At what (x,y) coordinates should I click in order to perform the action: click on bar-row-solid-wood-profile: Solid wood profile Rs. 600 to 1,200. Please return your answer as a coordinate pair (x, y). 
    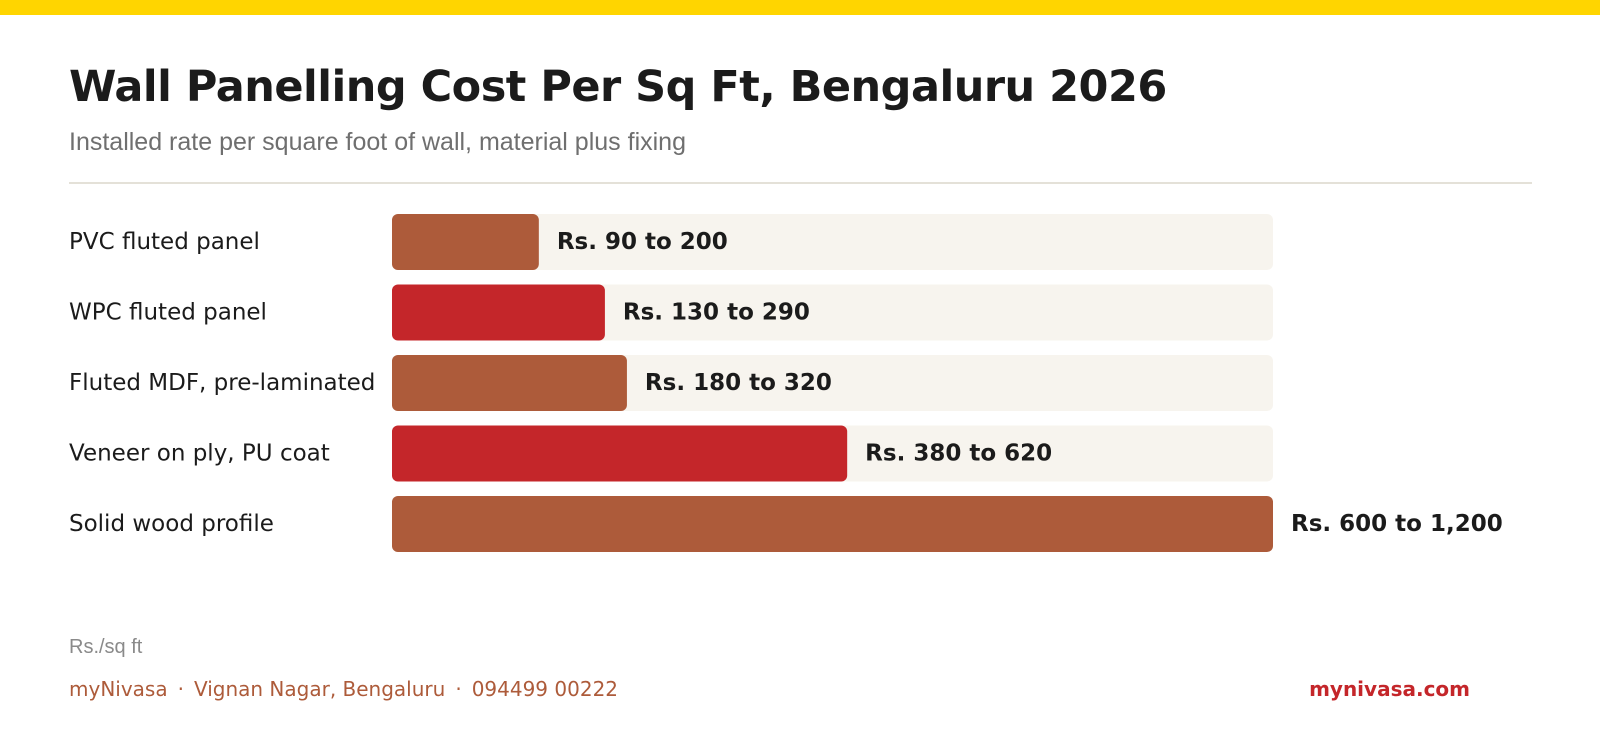
    Looking at the image, I should click on (786, 524).